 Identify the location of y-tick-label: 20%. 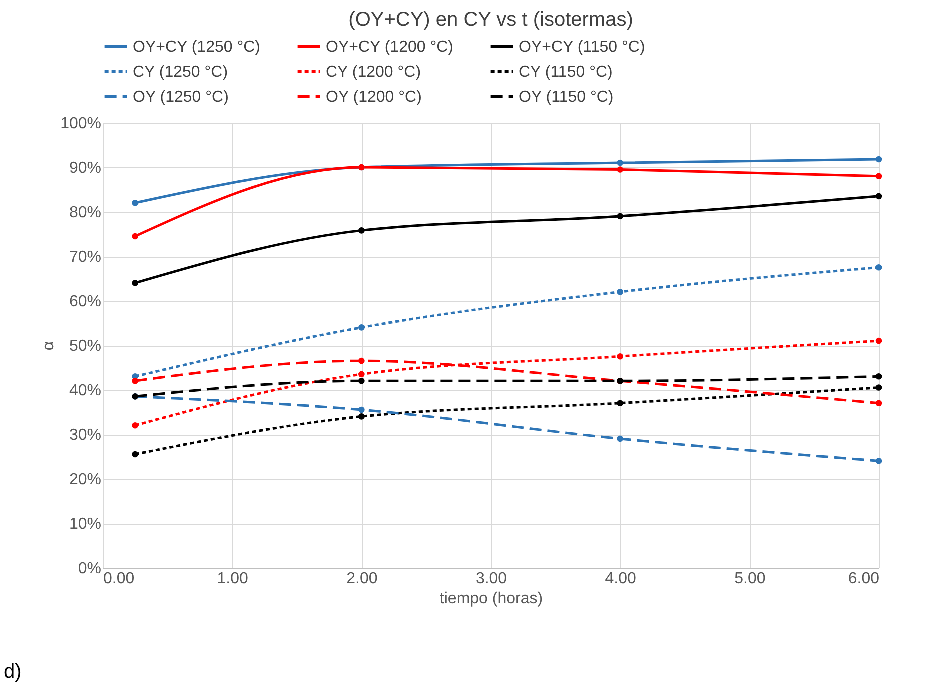
(85, 480).